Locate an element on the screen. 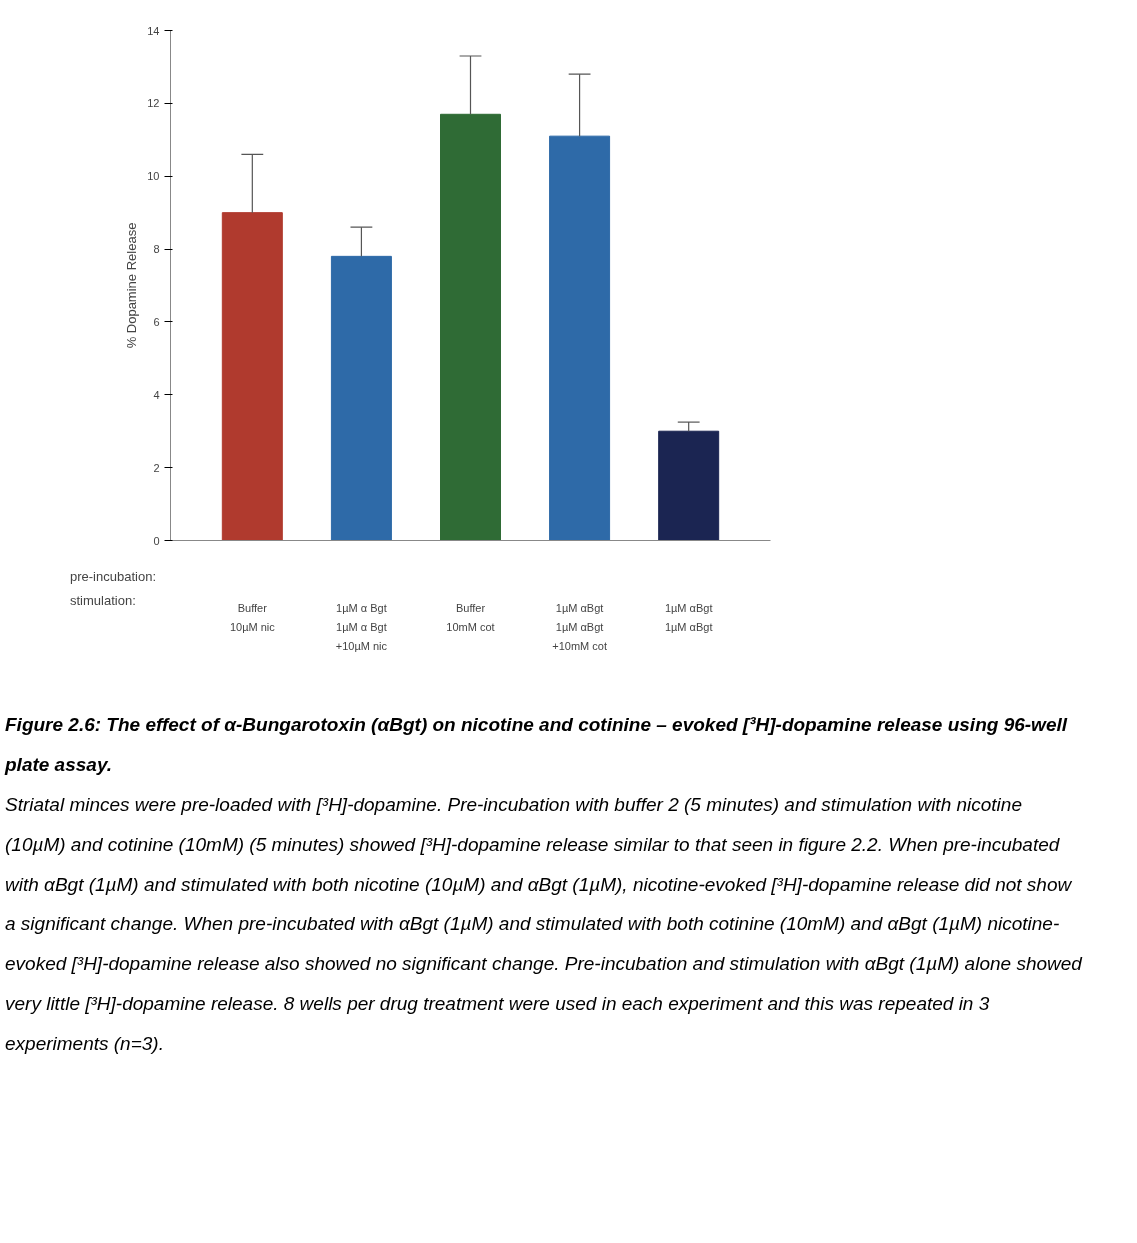 This screenshot has width=1137, height=1243. text: pre-incubation: stimulation: is located at coordinates (113, 589).